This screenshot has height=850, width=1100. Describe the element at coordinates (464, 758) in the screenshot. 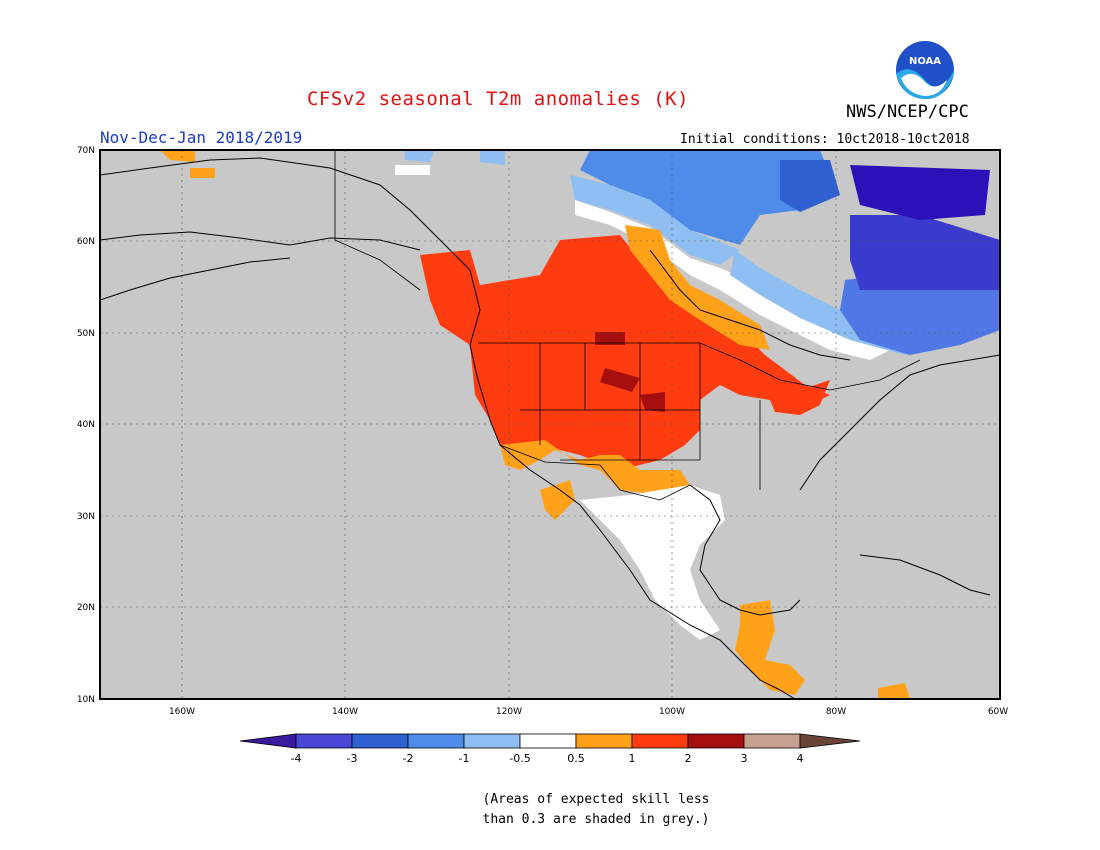

I see `colorbar-label: -1` at that location.